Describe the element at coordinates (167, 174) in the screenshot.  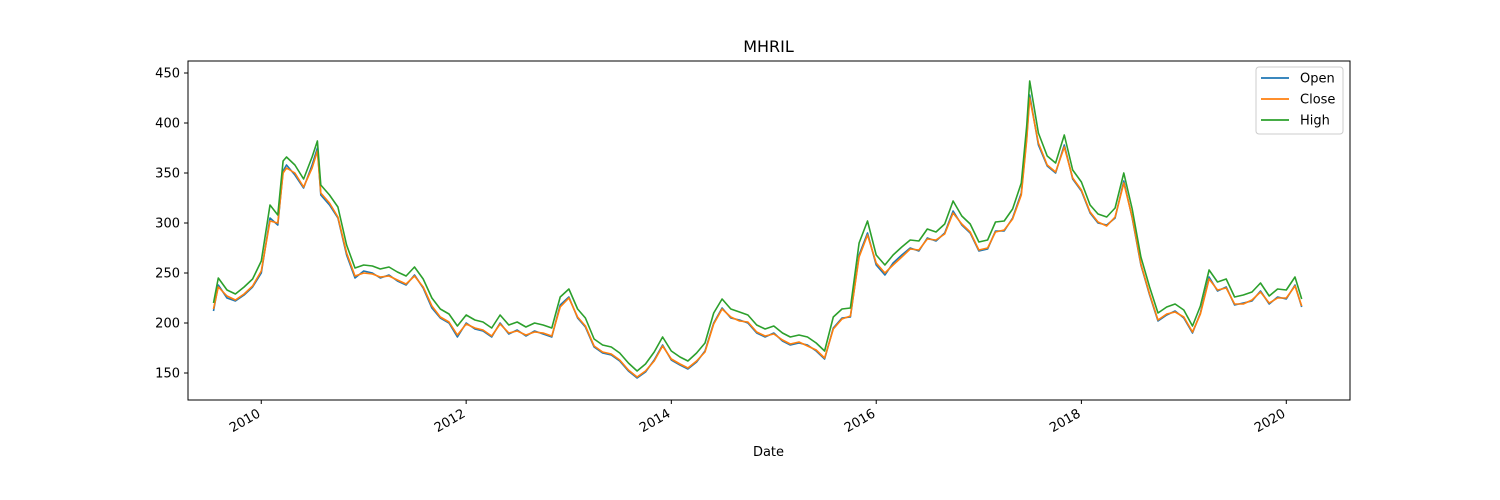
I see `y-tick-label: 350` at that location.